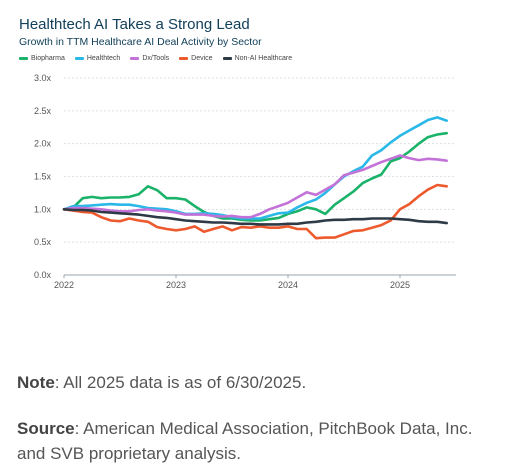 The height and width of the screenshot is (472, 505). What do you see at coordinates (180, 382) in the screenshot?
I see `note-text: : All 2025 data is as of 6/30/2025.` at bounding box center [180, 382].